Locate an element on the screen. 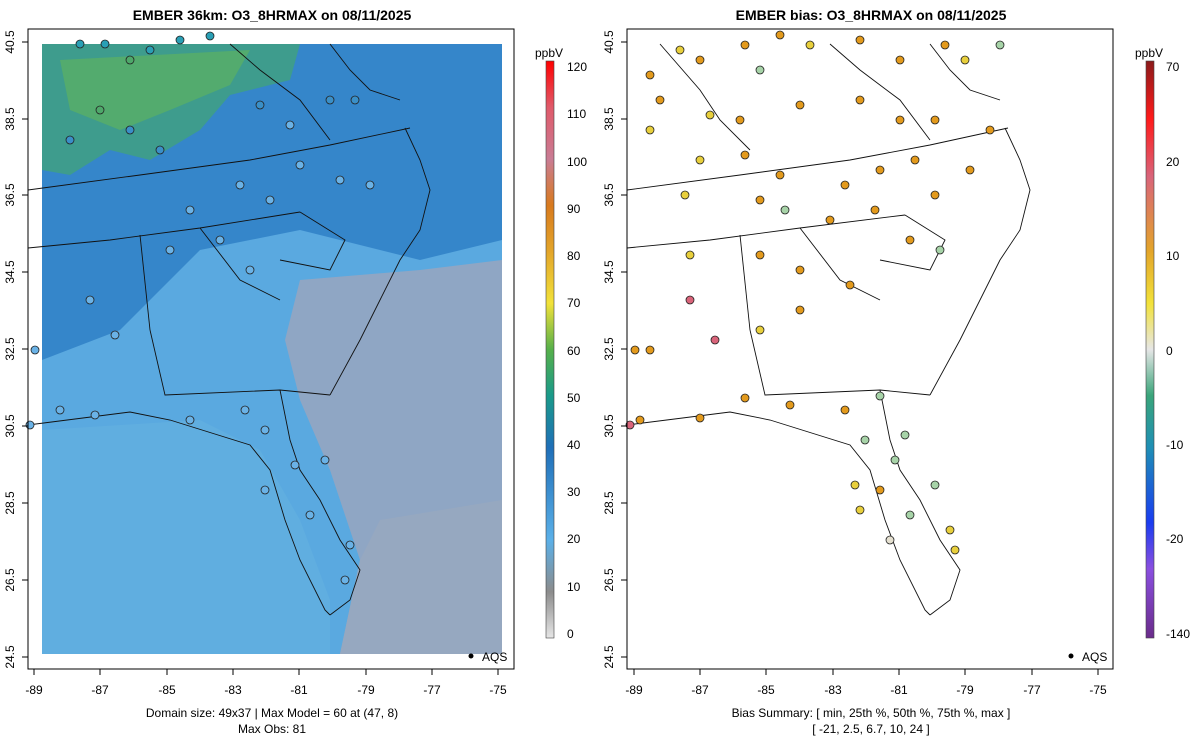 This screenshot has height=755, width=1200. right-ytick: 36.5 is located at coordinates (609, 195).